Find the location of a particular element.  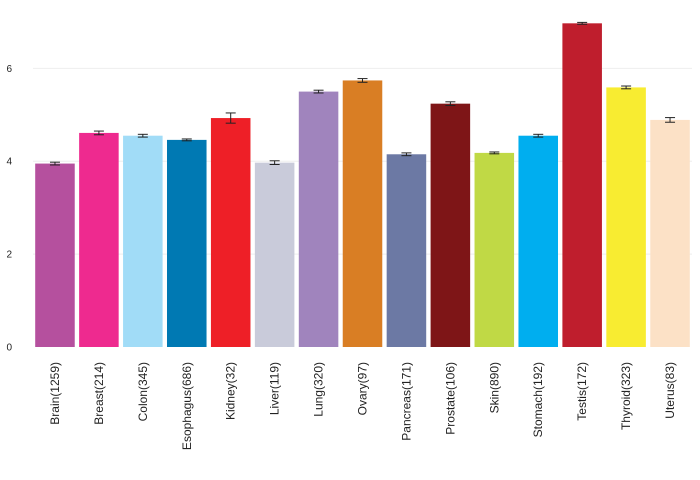

y-tick-label: 2 is located at coordinates (9, 255).